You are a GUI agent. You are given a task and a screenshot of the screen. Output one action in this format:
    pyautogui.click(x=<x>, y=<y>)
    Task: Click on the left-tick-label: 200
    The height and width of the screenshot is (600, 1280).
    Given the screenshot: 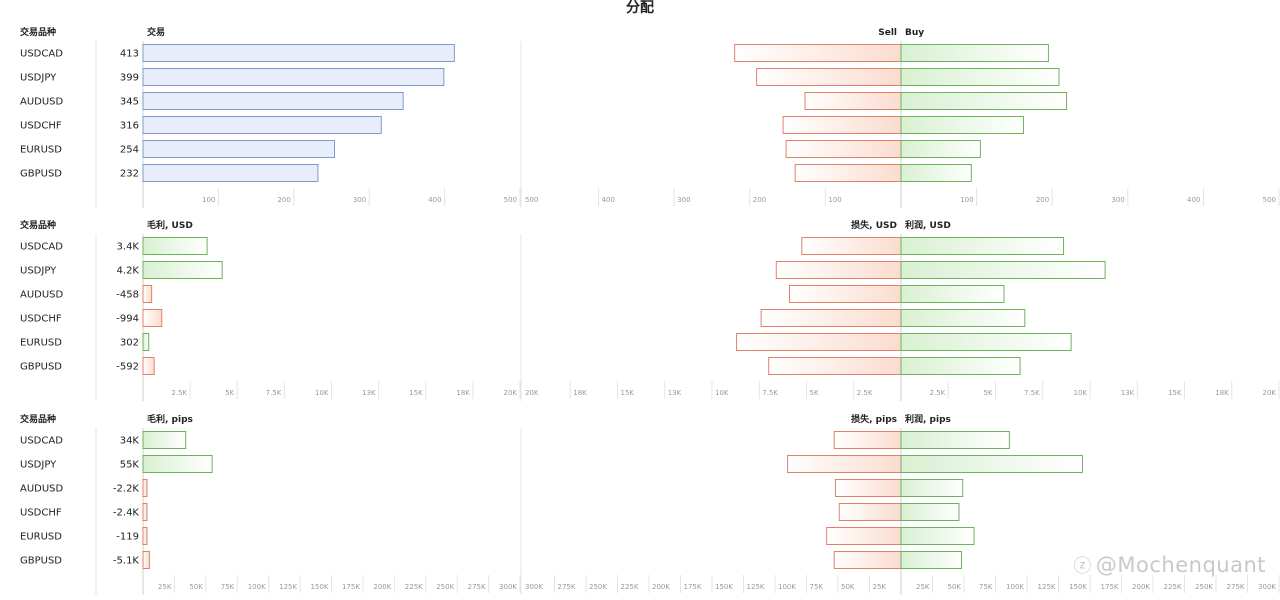 What is the action you would take?
    pyautogui.click(x=283, y=200)
    